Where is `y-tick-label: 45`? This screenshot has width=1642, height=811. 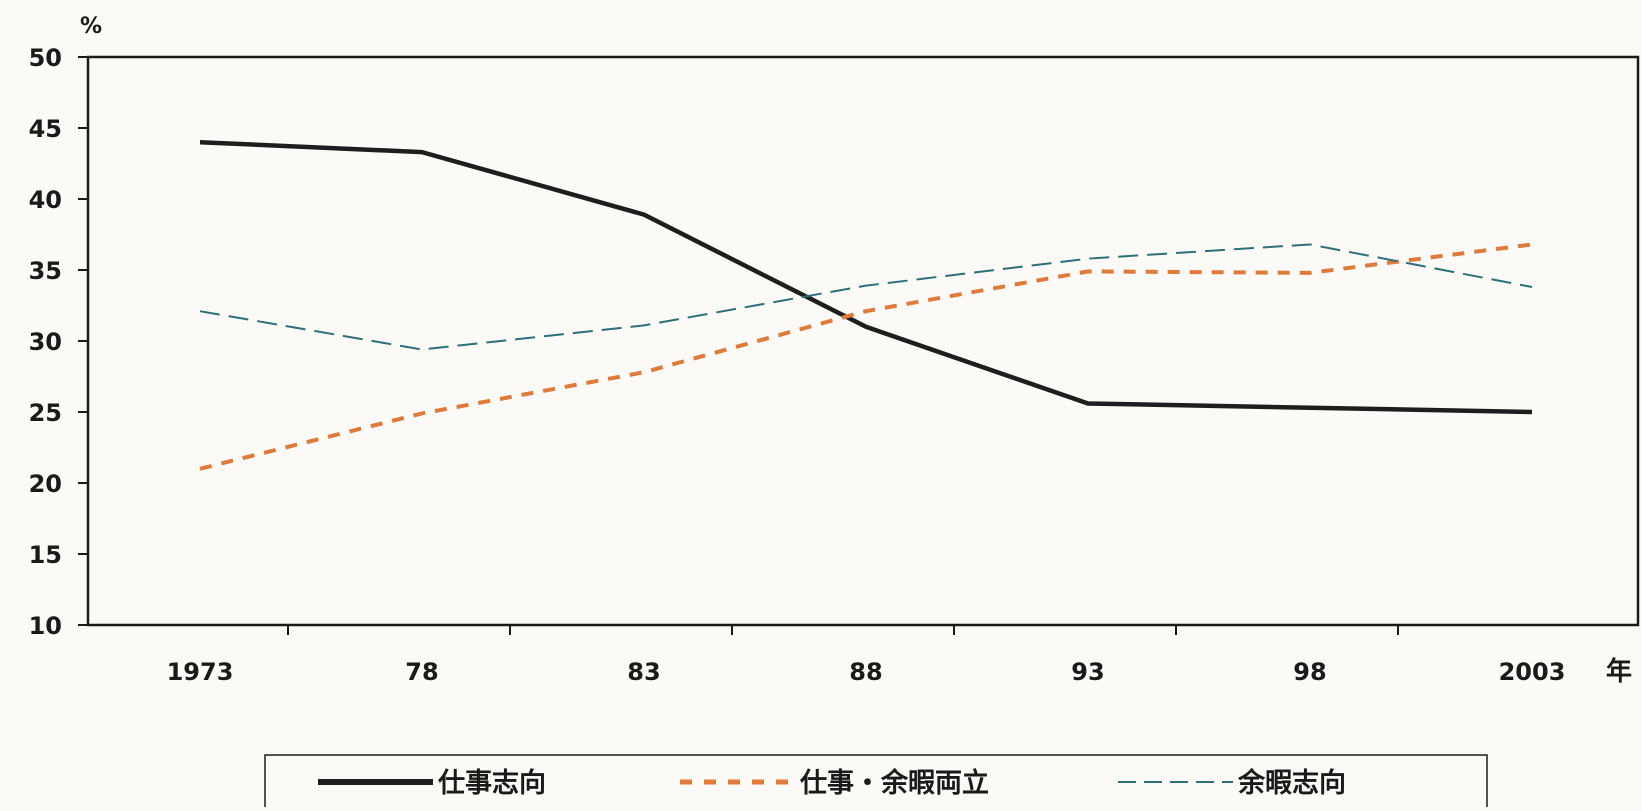
y-tick-label: 45 is located at coordinates (45, 129).